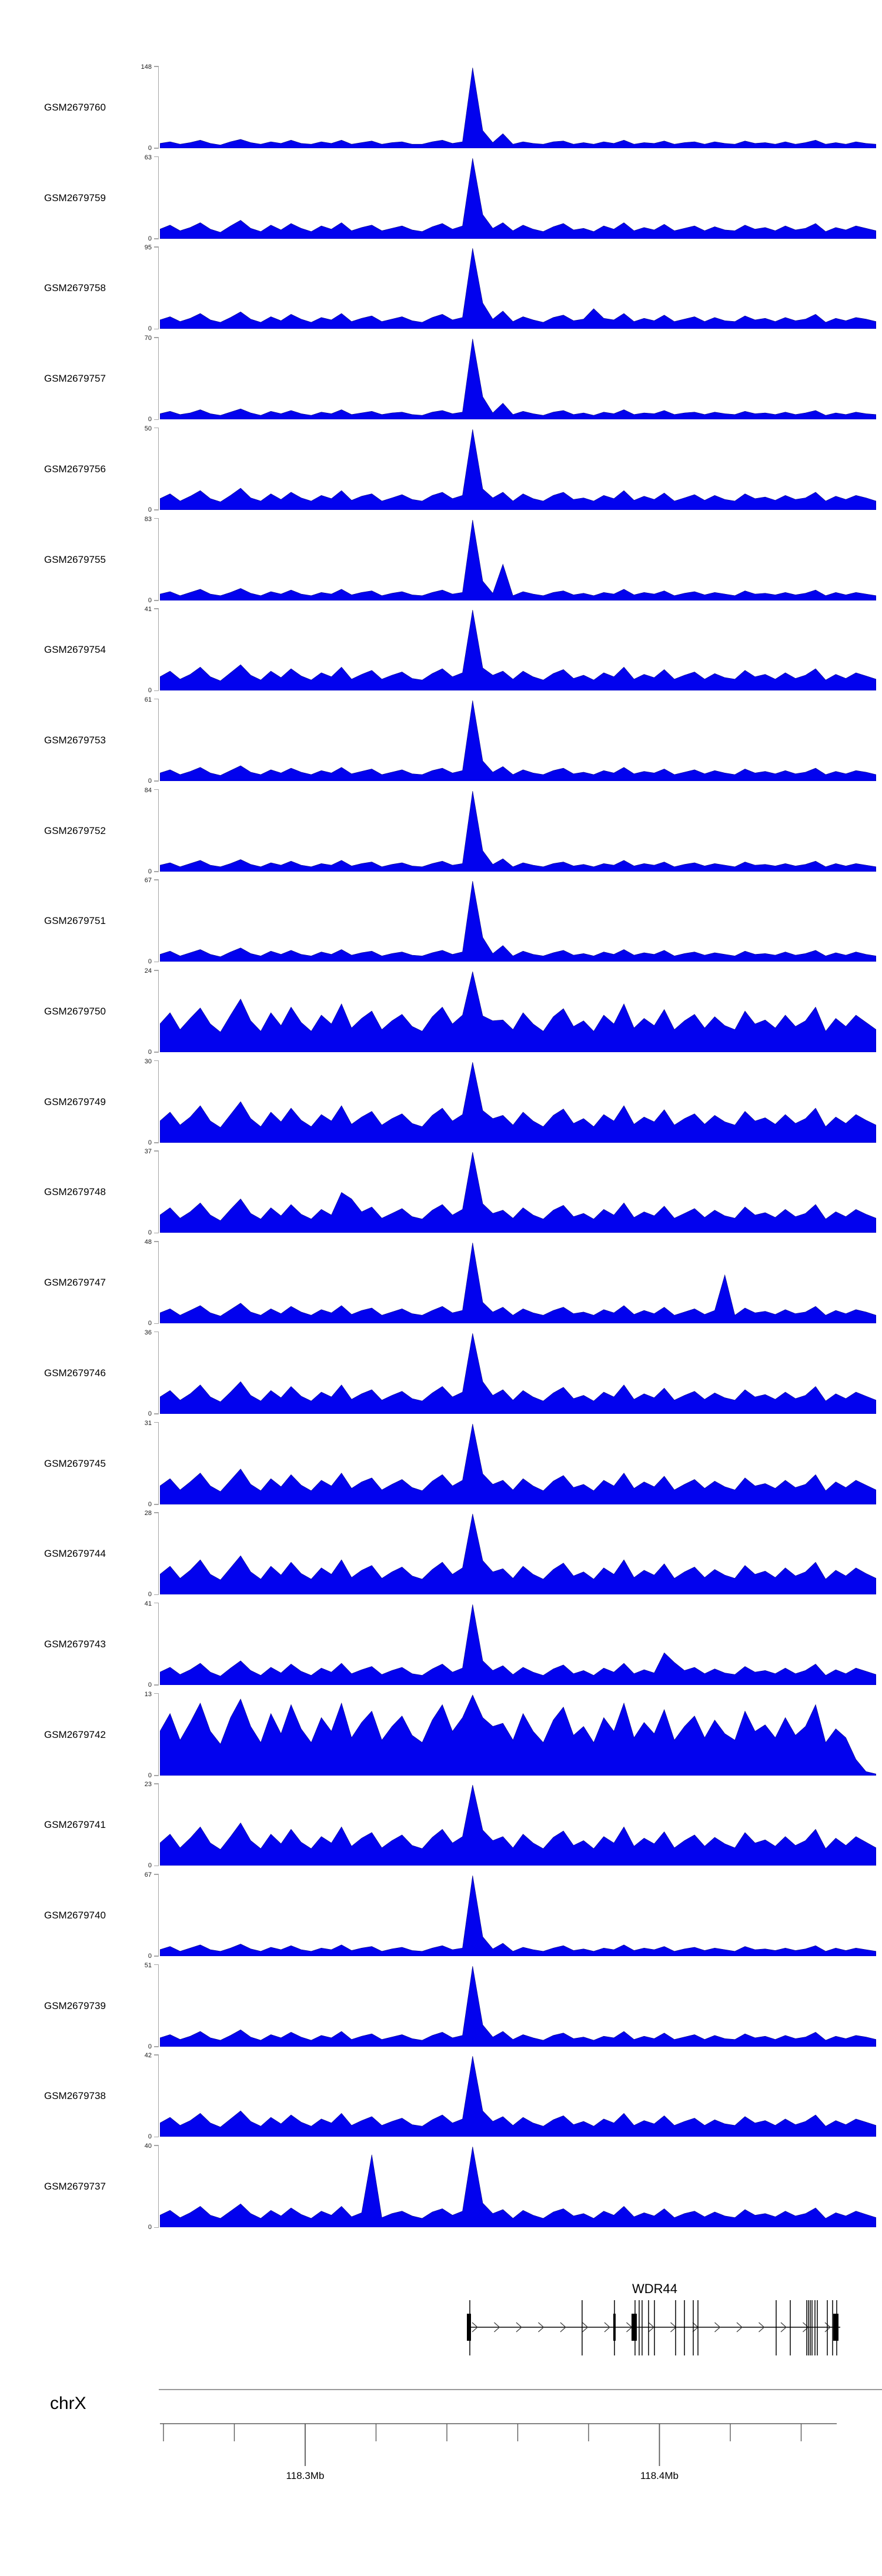 The height and width of the screenshot is (2576, 882). Describe the element at coordinates (148, 157) in the screenshot. I see `track-ymax-label: 63` at that location.